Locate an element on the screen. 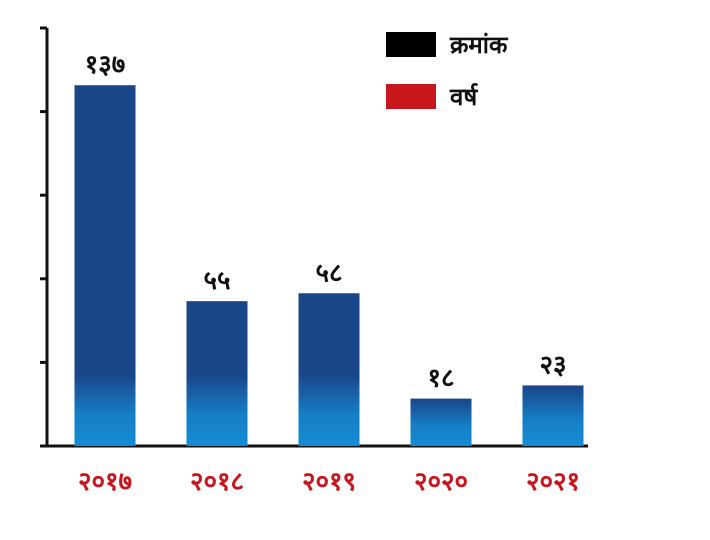 The image size is (710, 540). legend: क्रमांक वर्ष is located at coordinates (447, 71).